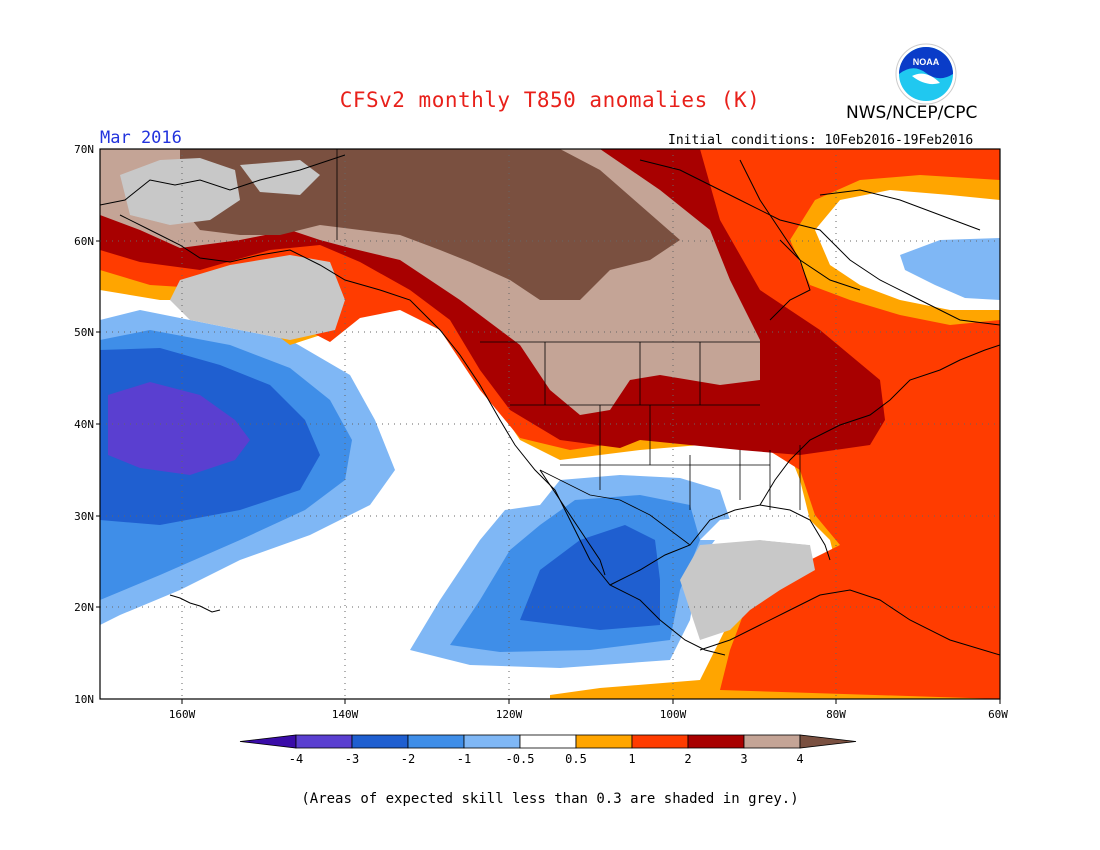 Image resolution: width=1100 pixels, height=850 pixels. Describe the element at coordinates (926, 62) in the screenshot. I see `svg-text: NOAA` at that location.